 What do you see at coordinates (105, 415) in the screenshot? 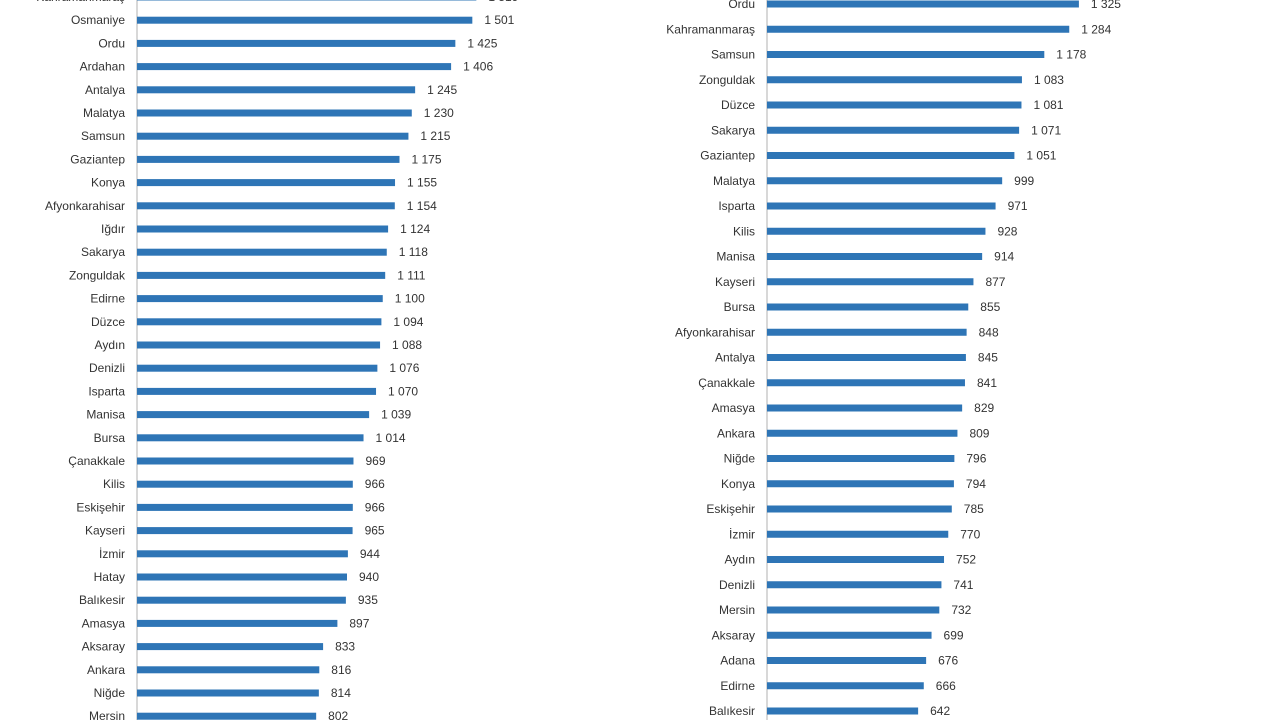
I see `left-category-label: Manisa` at bounding box center [105, 415].